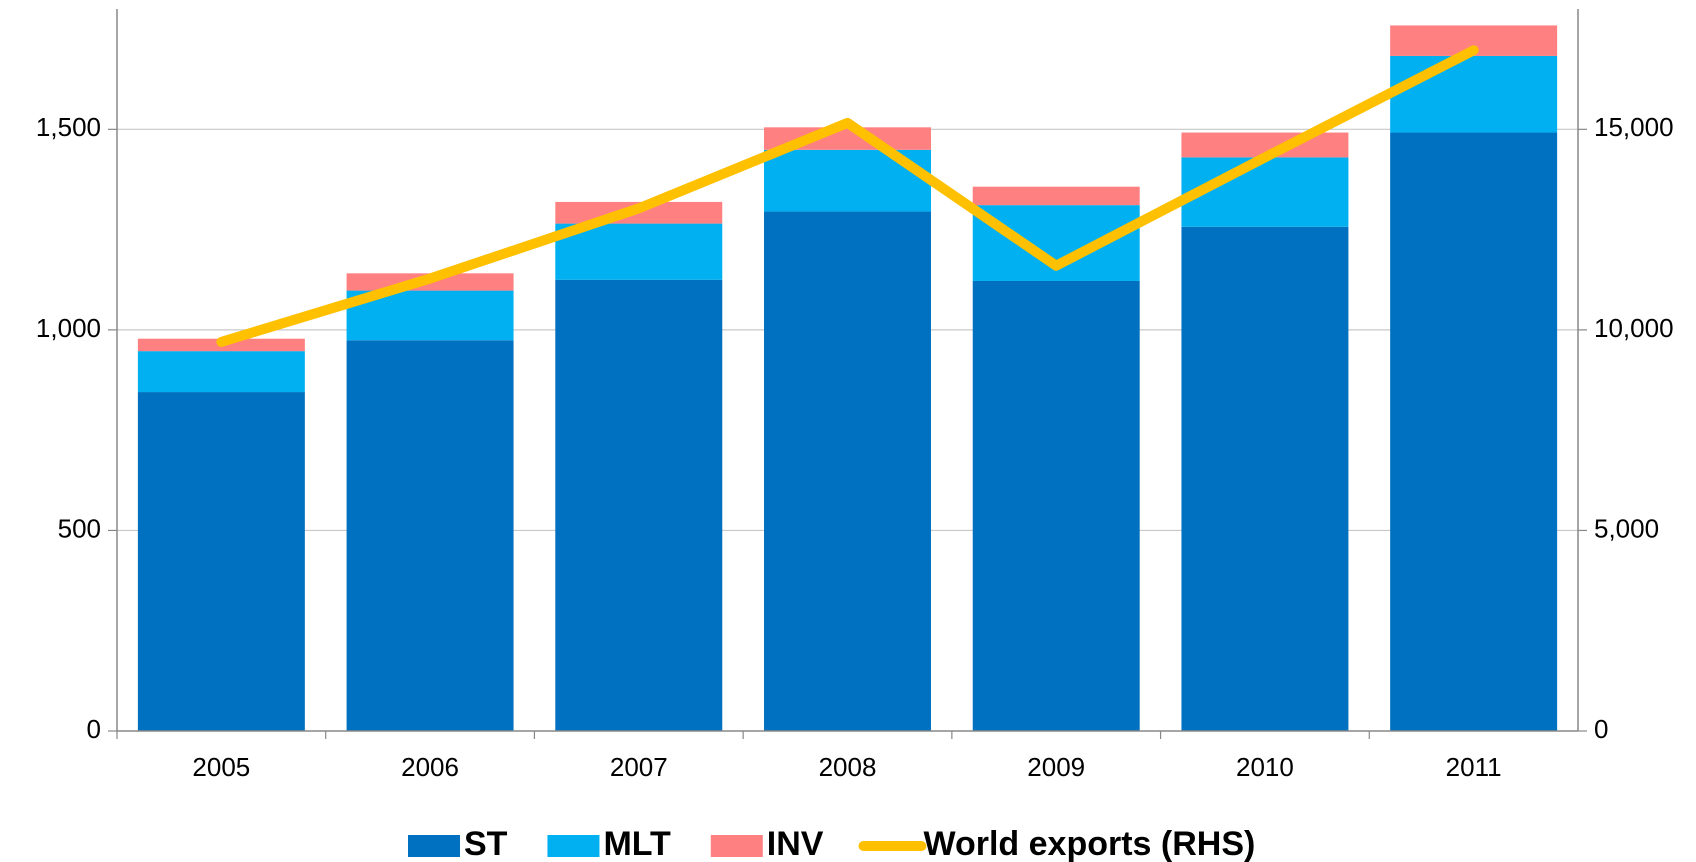  Describe the element at coordinates (1056, 767) in the screenshot. I see `x-tick-label: 2009` at that location.